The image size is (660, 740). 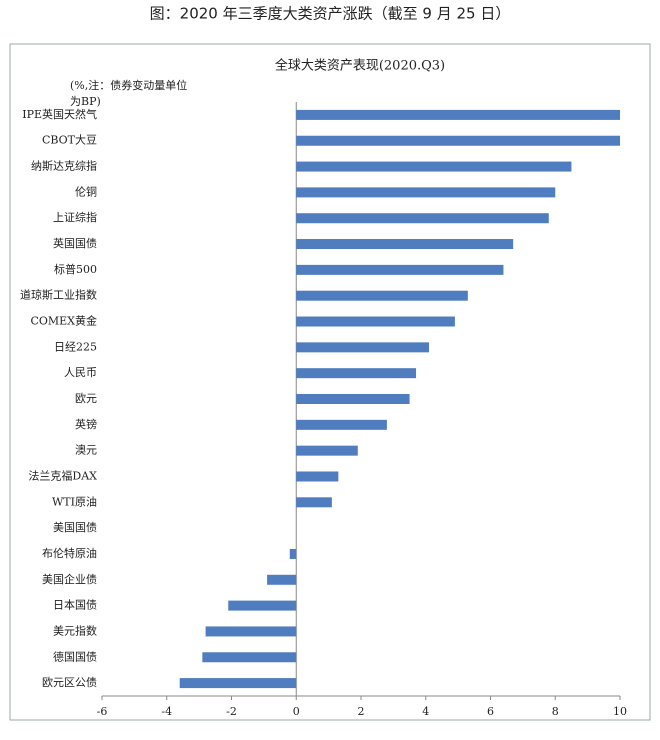 What do you see at coordinates (75, 217) in the screenshot?
I see `y-tick-label: 上证综指` at bounding box center [75, 217].